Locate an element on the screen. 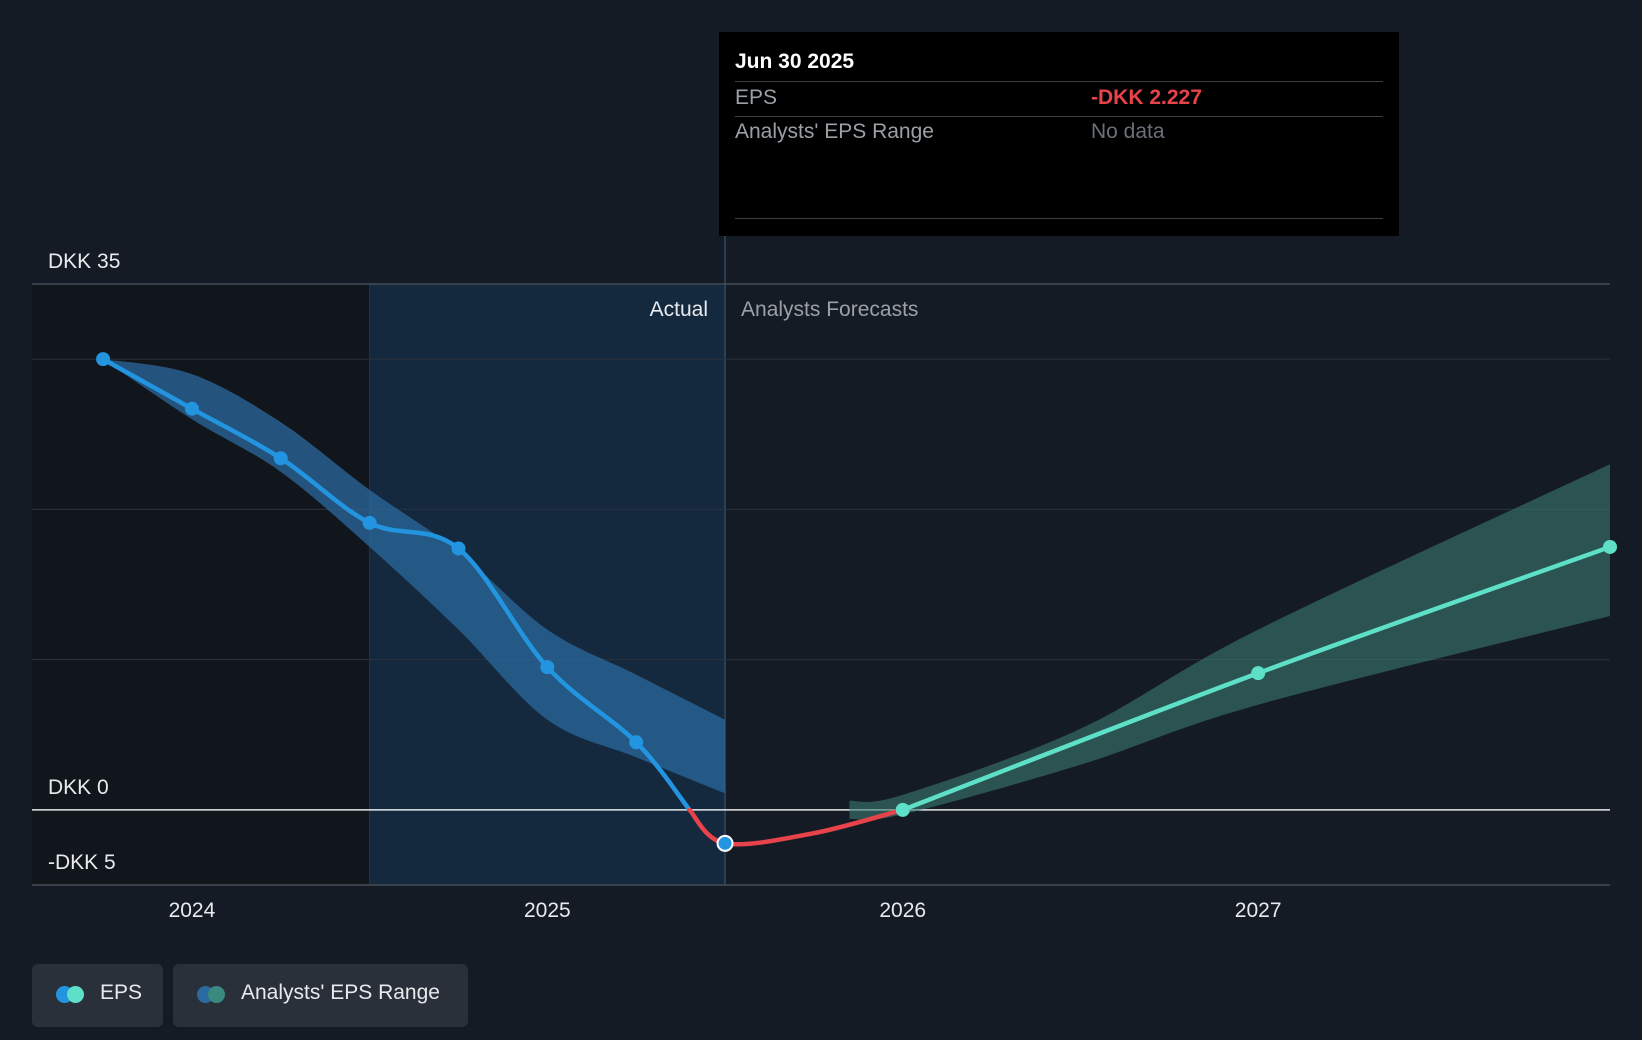 The width and height of the screenshot is (1642, 1040). x-tick-label: 2027 is located at coordinates (1258, 910).